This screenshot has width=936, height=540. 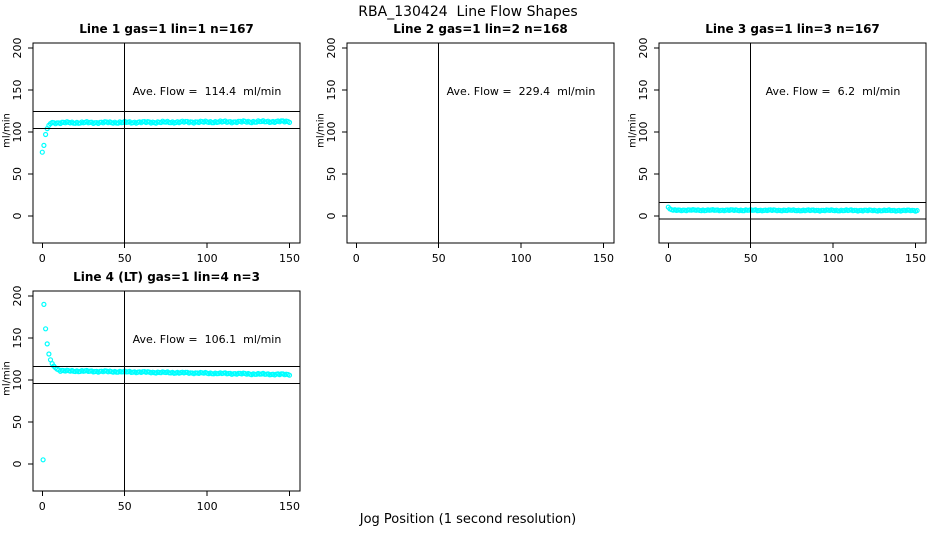 What do you see at coordinates (207, 339) in the screenshot?
I see `panel4-ave-flow-text: Ave. Flow = 106.1 ml/min` at bounding box center [207, 339].